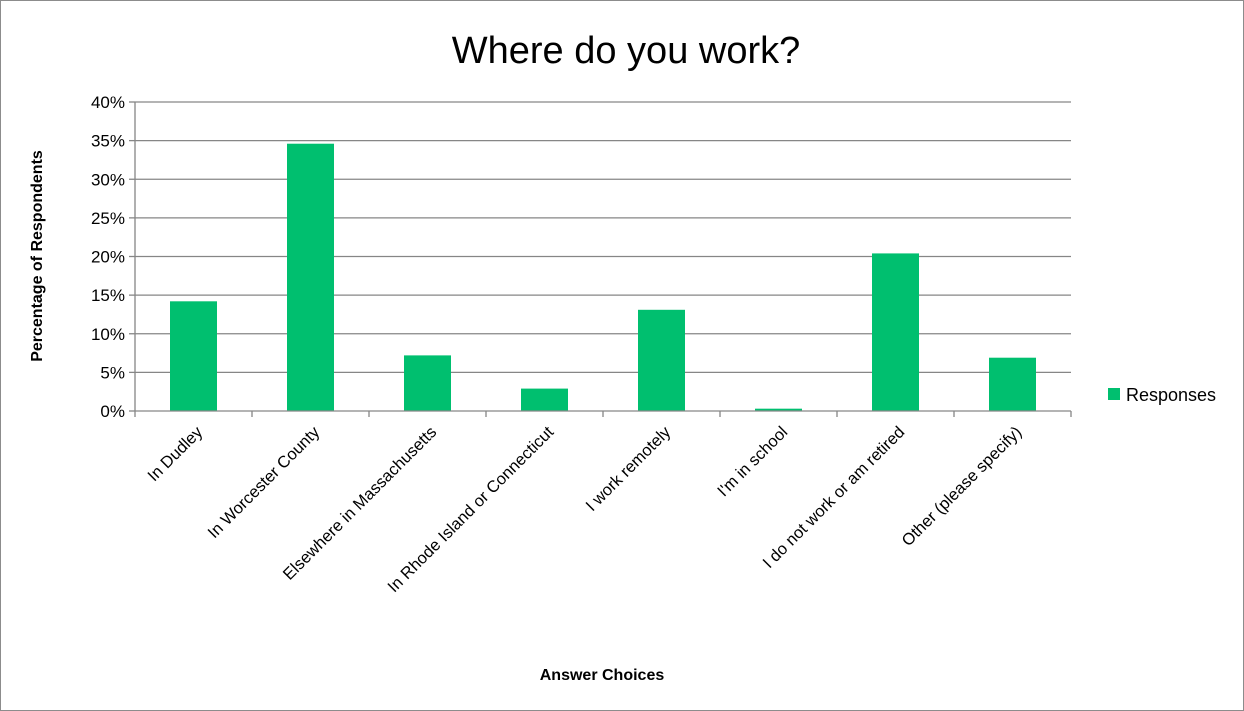  Describe the element at coordinates (752, 461) in the screenshot. I see `x-tick-label: I'm in school` at that location.